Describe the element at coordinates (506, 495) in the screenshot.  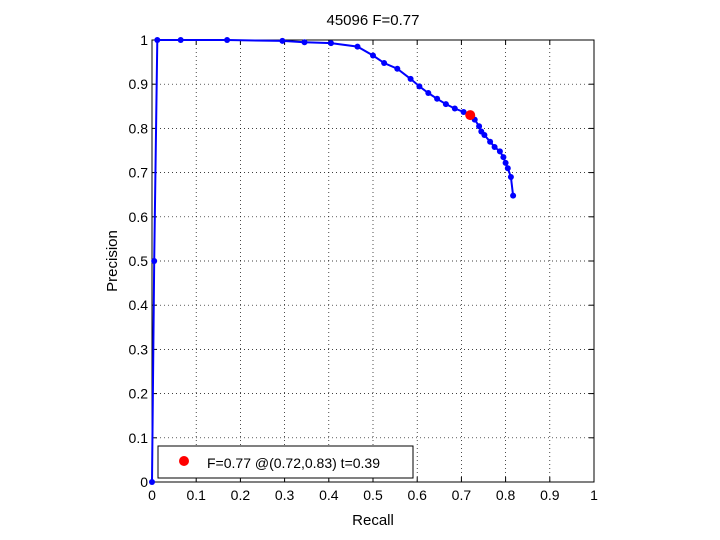
I see `x-tick-label: 0.8` at that location.